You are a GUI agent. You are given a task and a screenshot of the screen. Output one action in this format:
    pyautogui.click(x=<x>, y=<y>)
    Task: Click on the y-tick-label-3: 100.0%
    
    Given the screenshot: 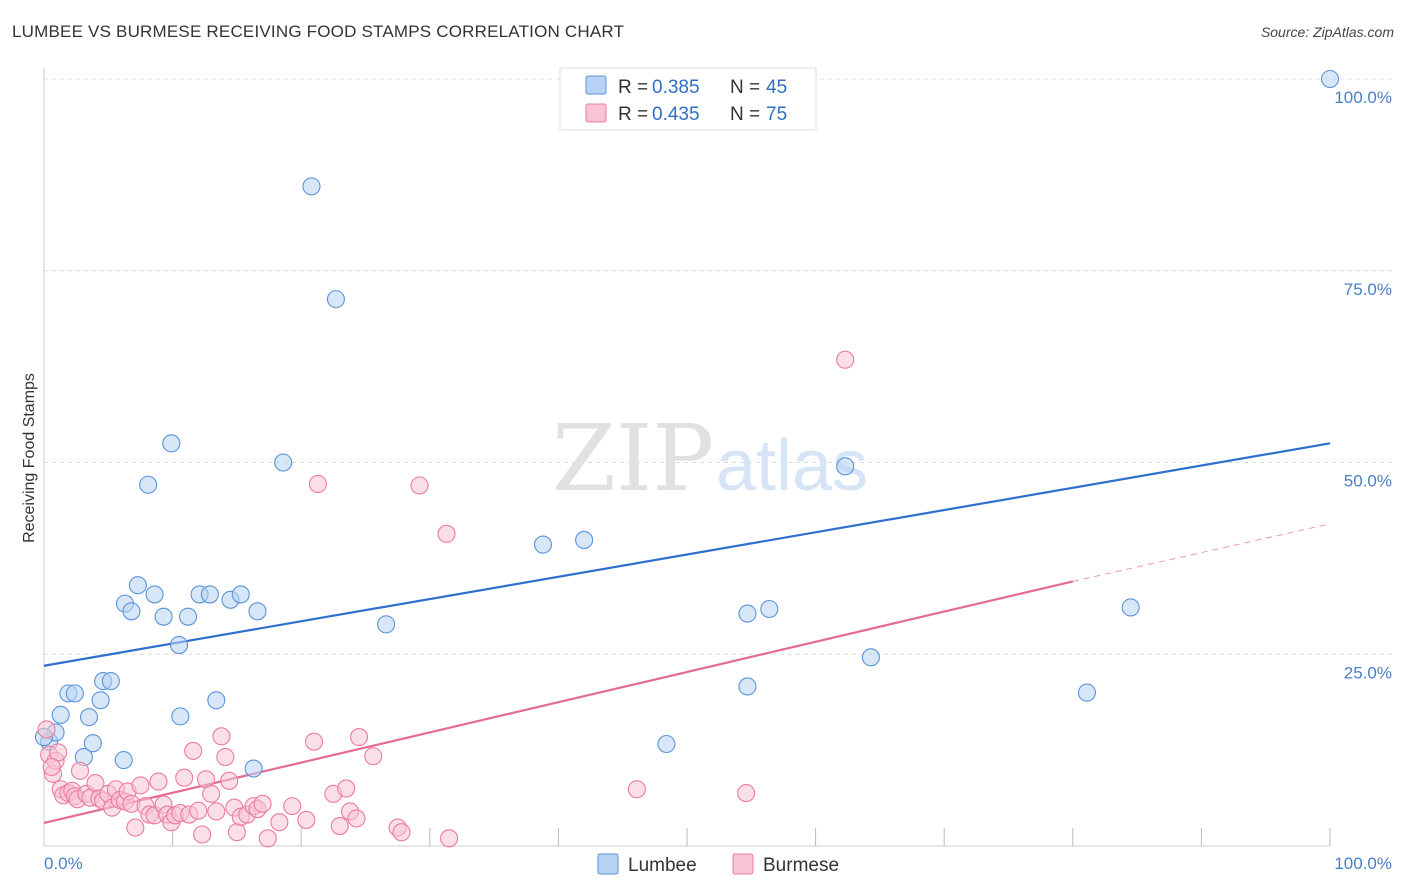 What is the action you would take?
    pyautogui.click(x=1363, y=97)
    